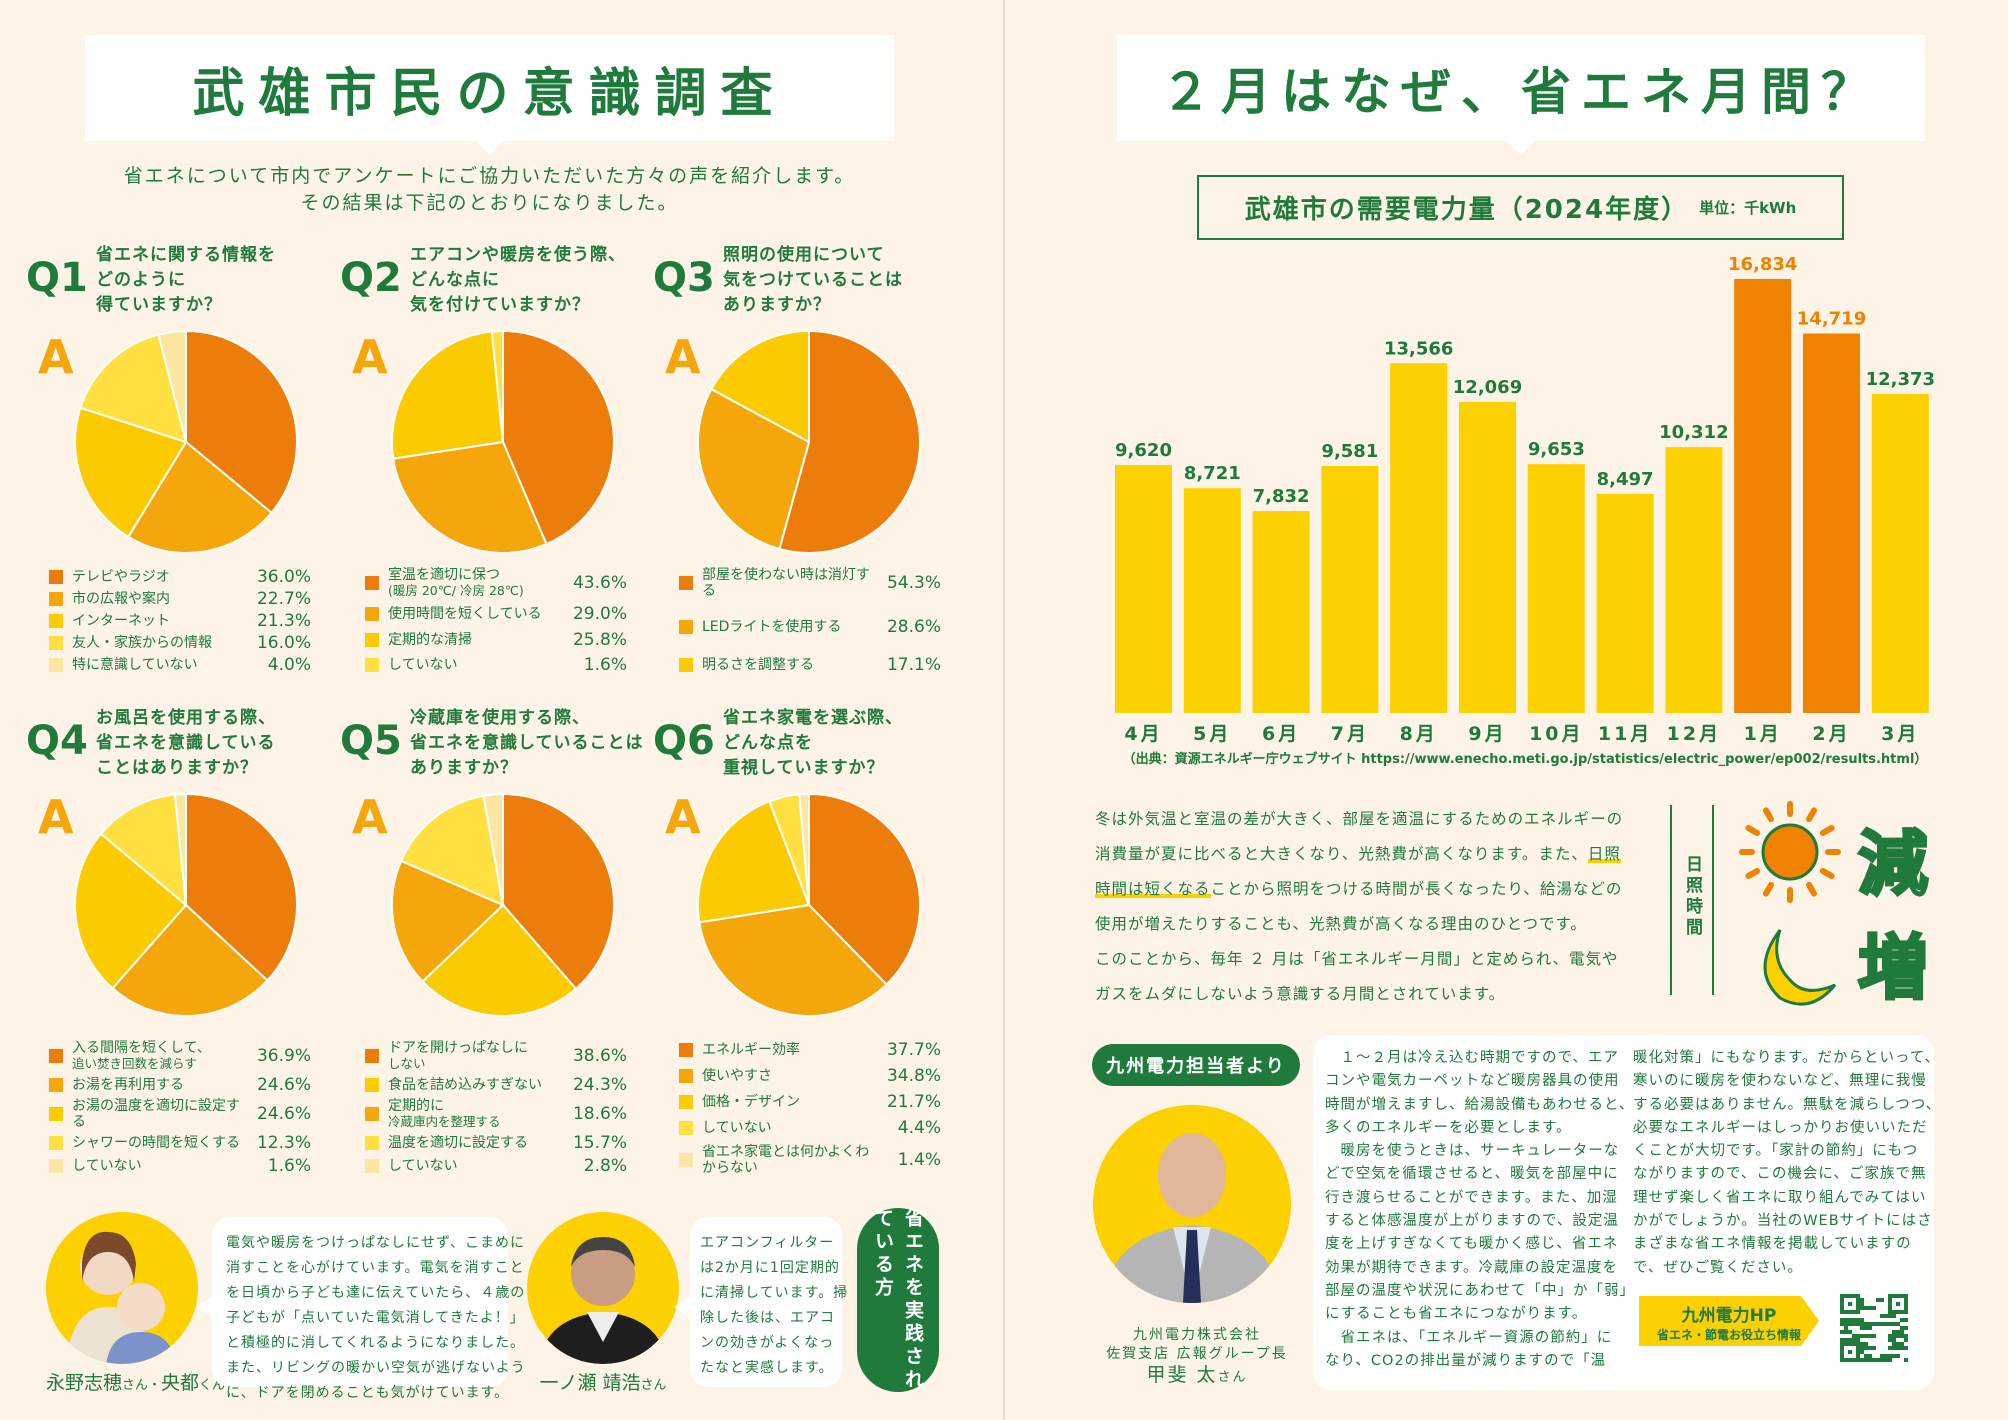  Describe the element at coordinates (1780, 1127) in the screenshot. I see `message-line: 必要なエネルギーはしっかりお使いいただ` at that location.